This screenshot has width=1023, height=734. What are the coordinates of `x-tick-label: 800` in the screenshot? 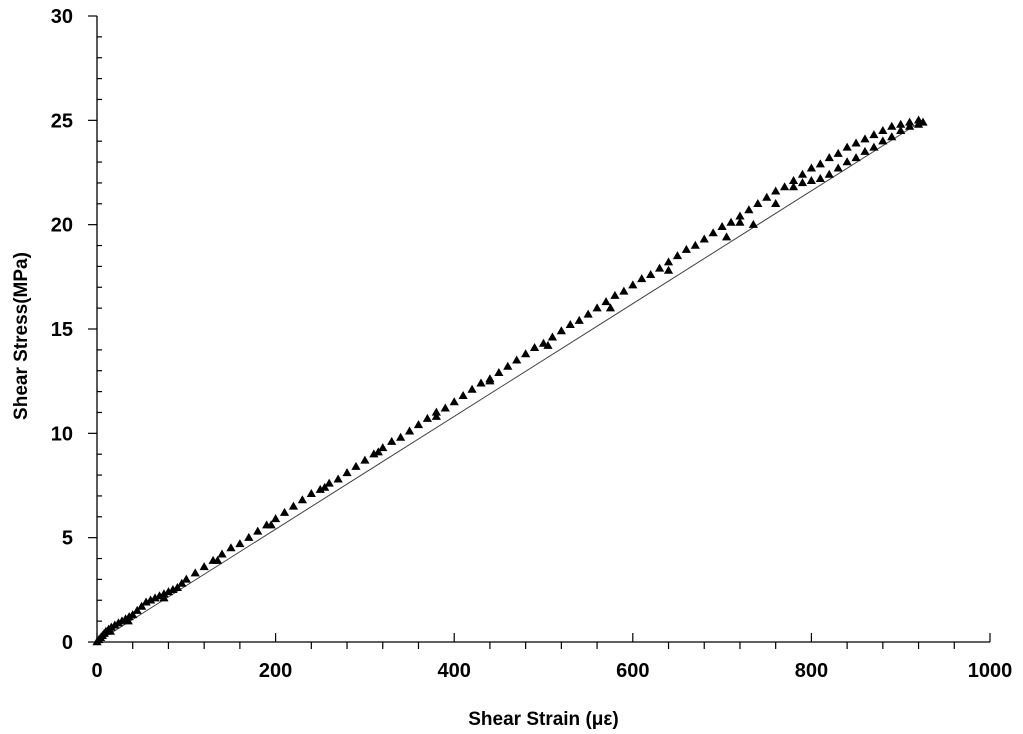 It's located at (811, 671).